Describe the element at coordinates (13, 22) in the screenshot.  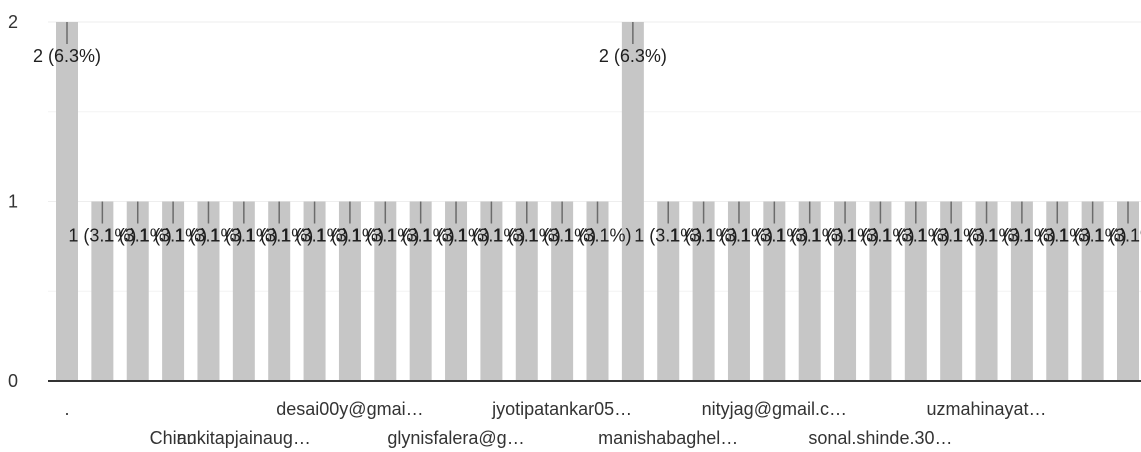
I see `y-tick-label: 2` at that location.